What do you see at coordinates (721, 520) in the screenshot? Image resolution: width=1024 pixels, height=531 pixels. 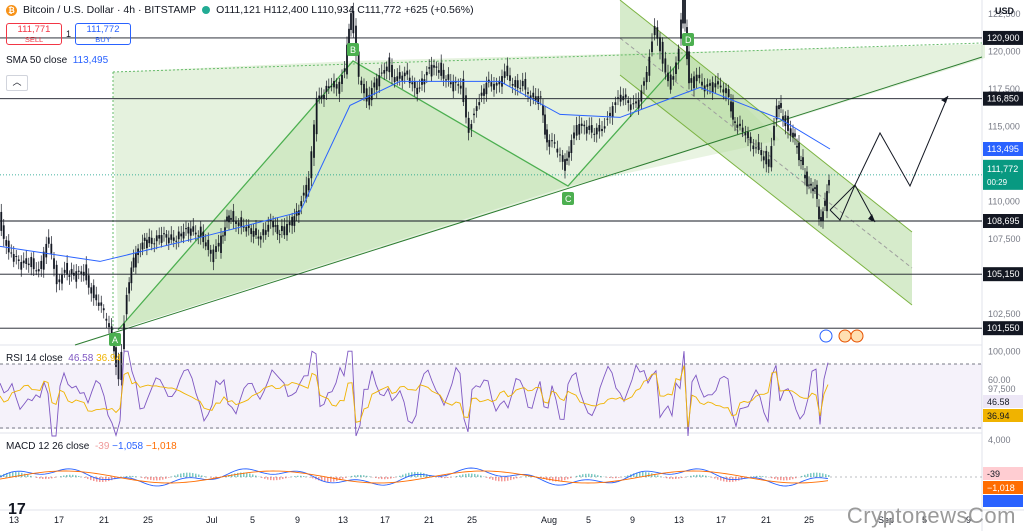 I see `time-axis-tick: 17` at bounding box center [721, 520].